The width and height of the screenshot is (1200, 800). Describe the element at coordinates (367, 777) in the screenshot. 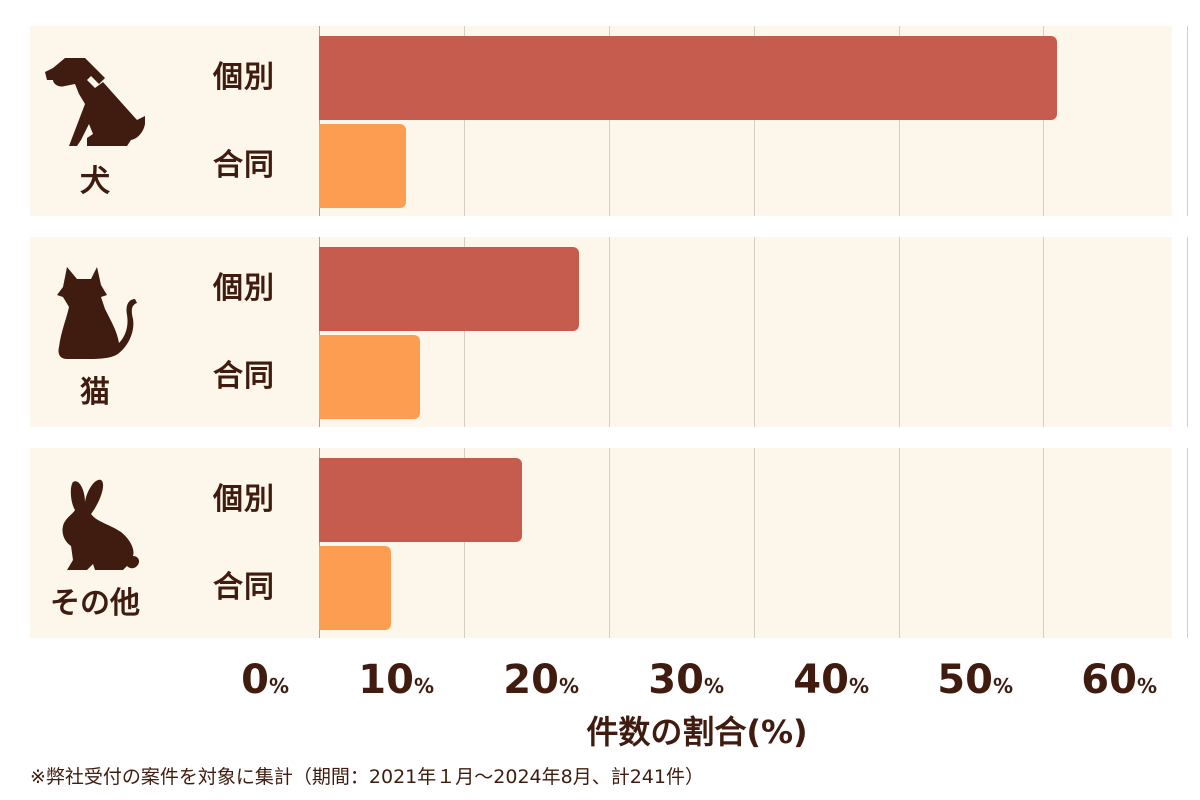

I see `footnote: ※弊社受付の案件を対象に集計（期間：2021年１月〜2024年8月、計241件）` at that location.